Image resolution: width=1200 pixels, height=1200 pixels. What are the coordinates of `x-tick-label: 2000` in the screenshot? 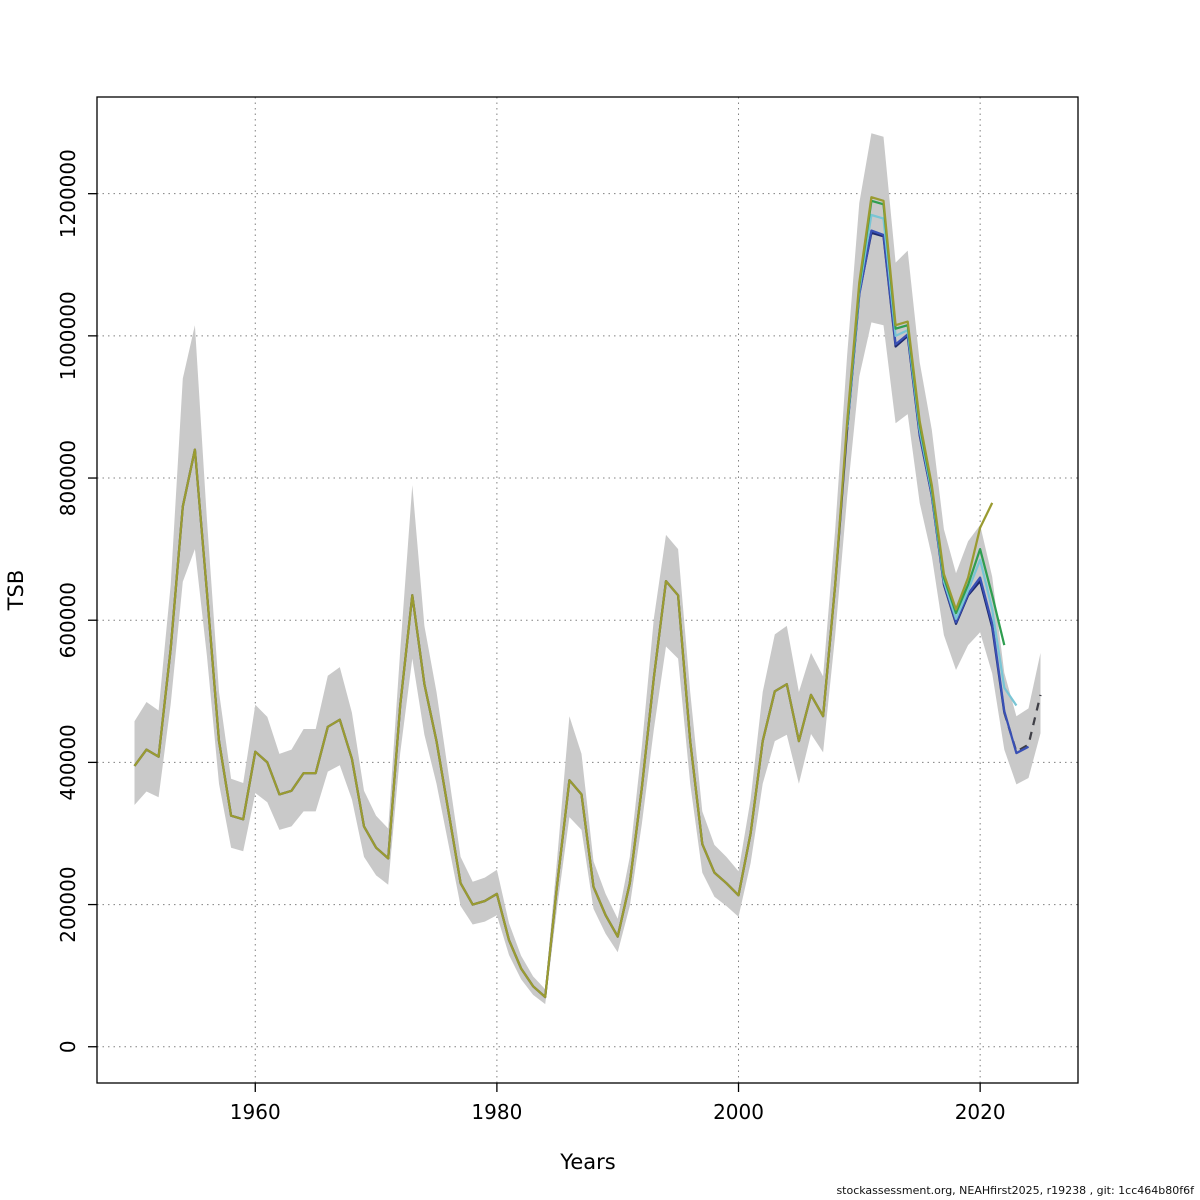 It's located at (738, 1112).